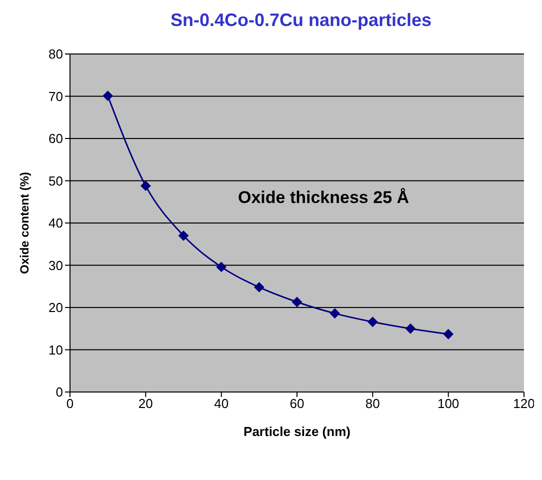 This screenshot has height=480, width=542. What do you see at coordinates (372, 404) in the screenshot?
I see `x-tick-label: 80` at bounding box center [372, 404].